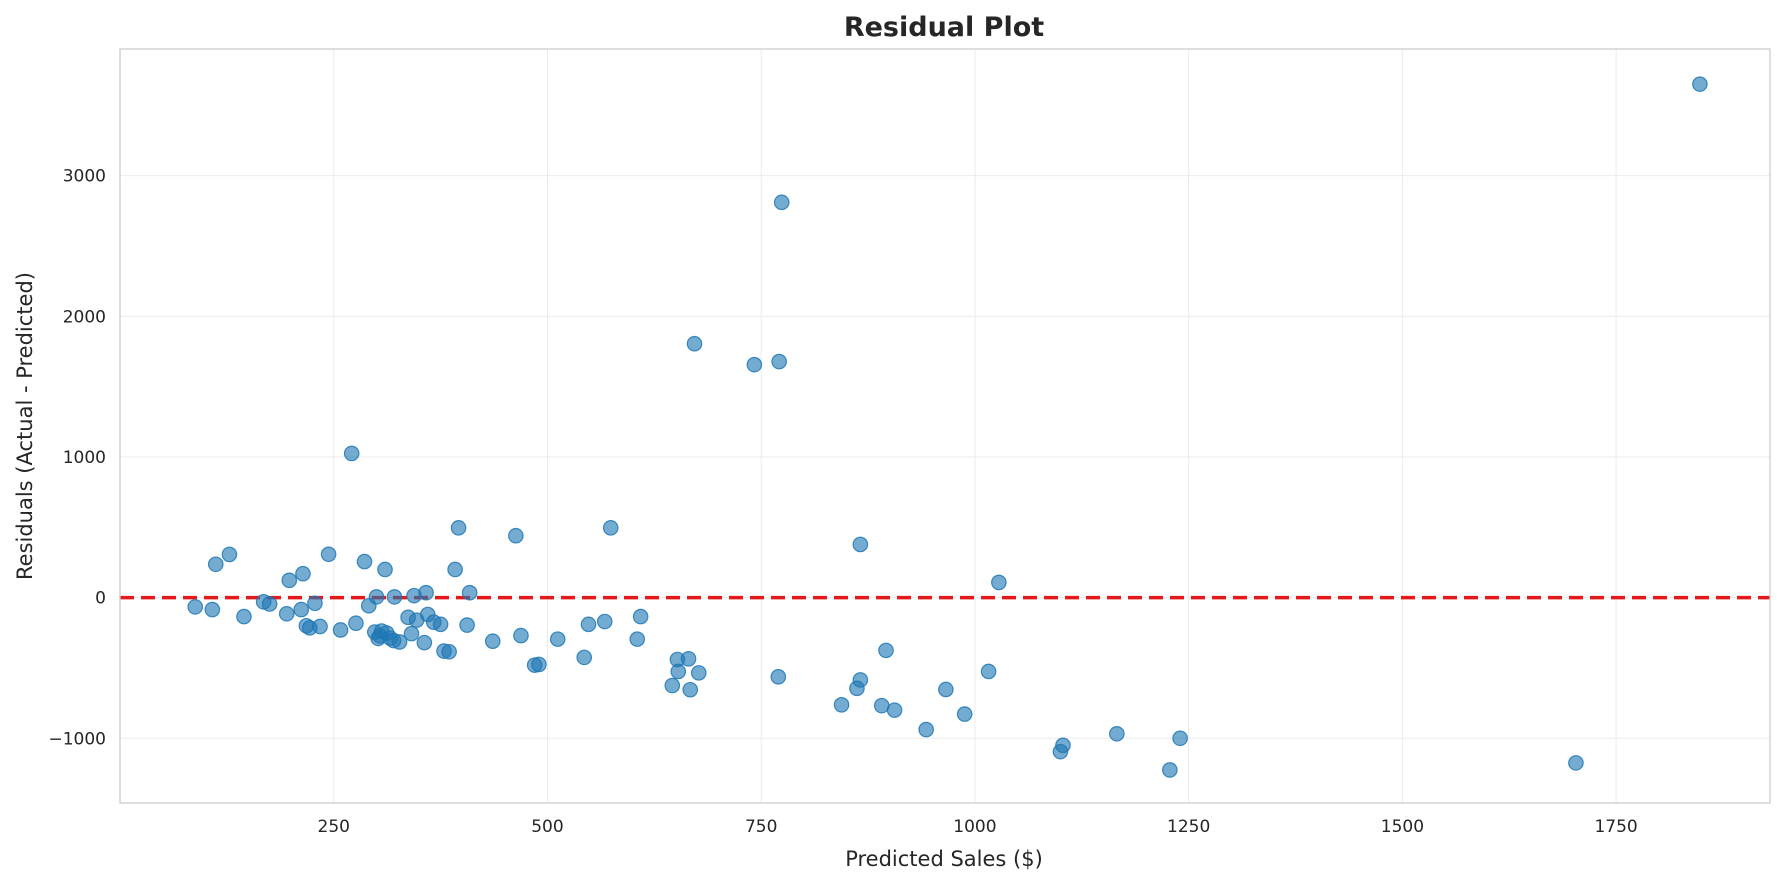  I want to click on x-tick-label: 250, so click(334, 827).